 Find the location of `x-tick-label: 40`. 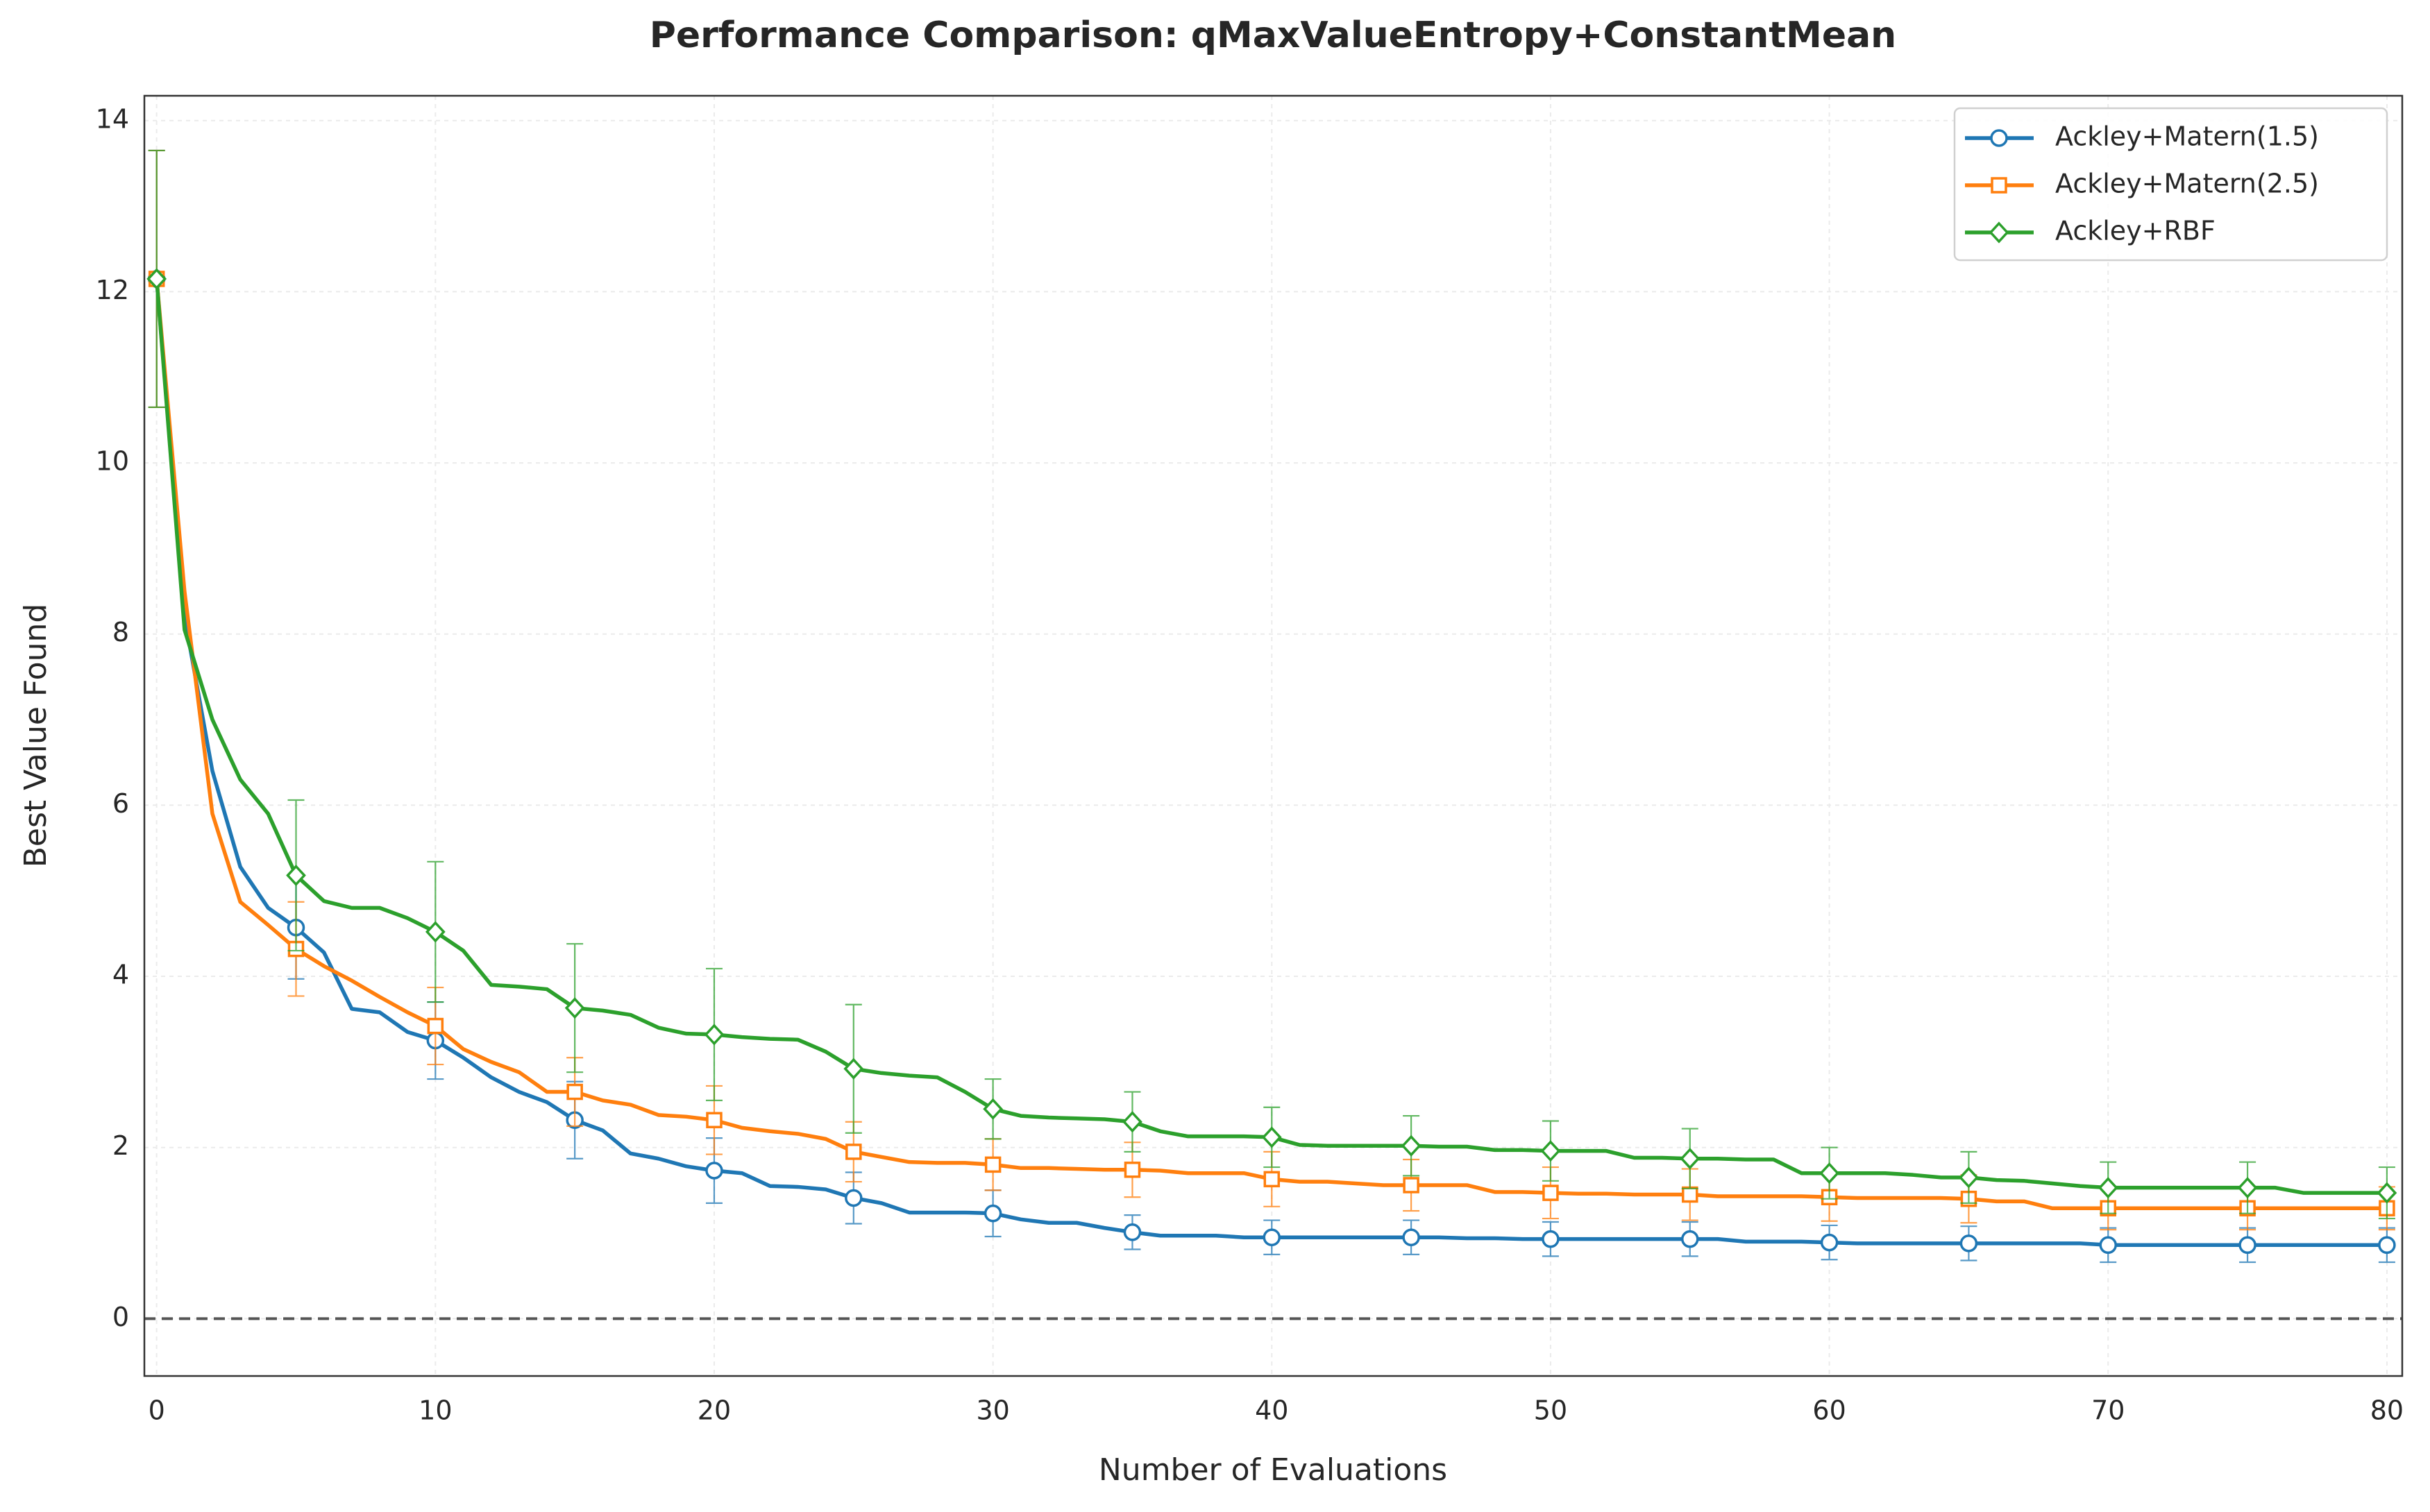

x-tick-label: 40 is located at coordinates (1271, 1410).